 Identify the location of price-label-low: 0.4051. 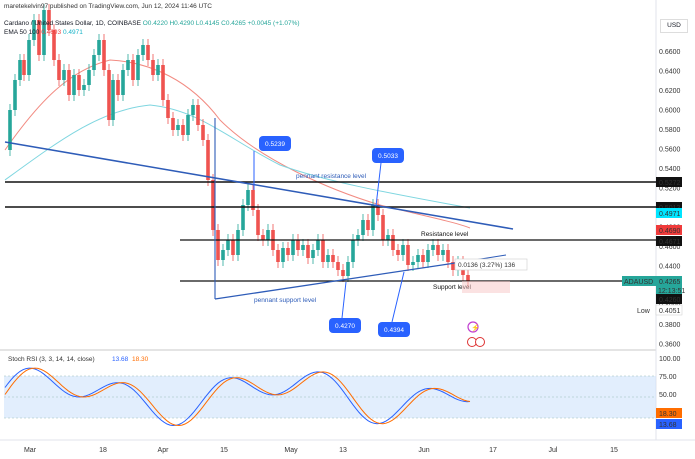
(669, 310).